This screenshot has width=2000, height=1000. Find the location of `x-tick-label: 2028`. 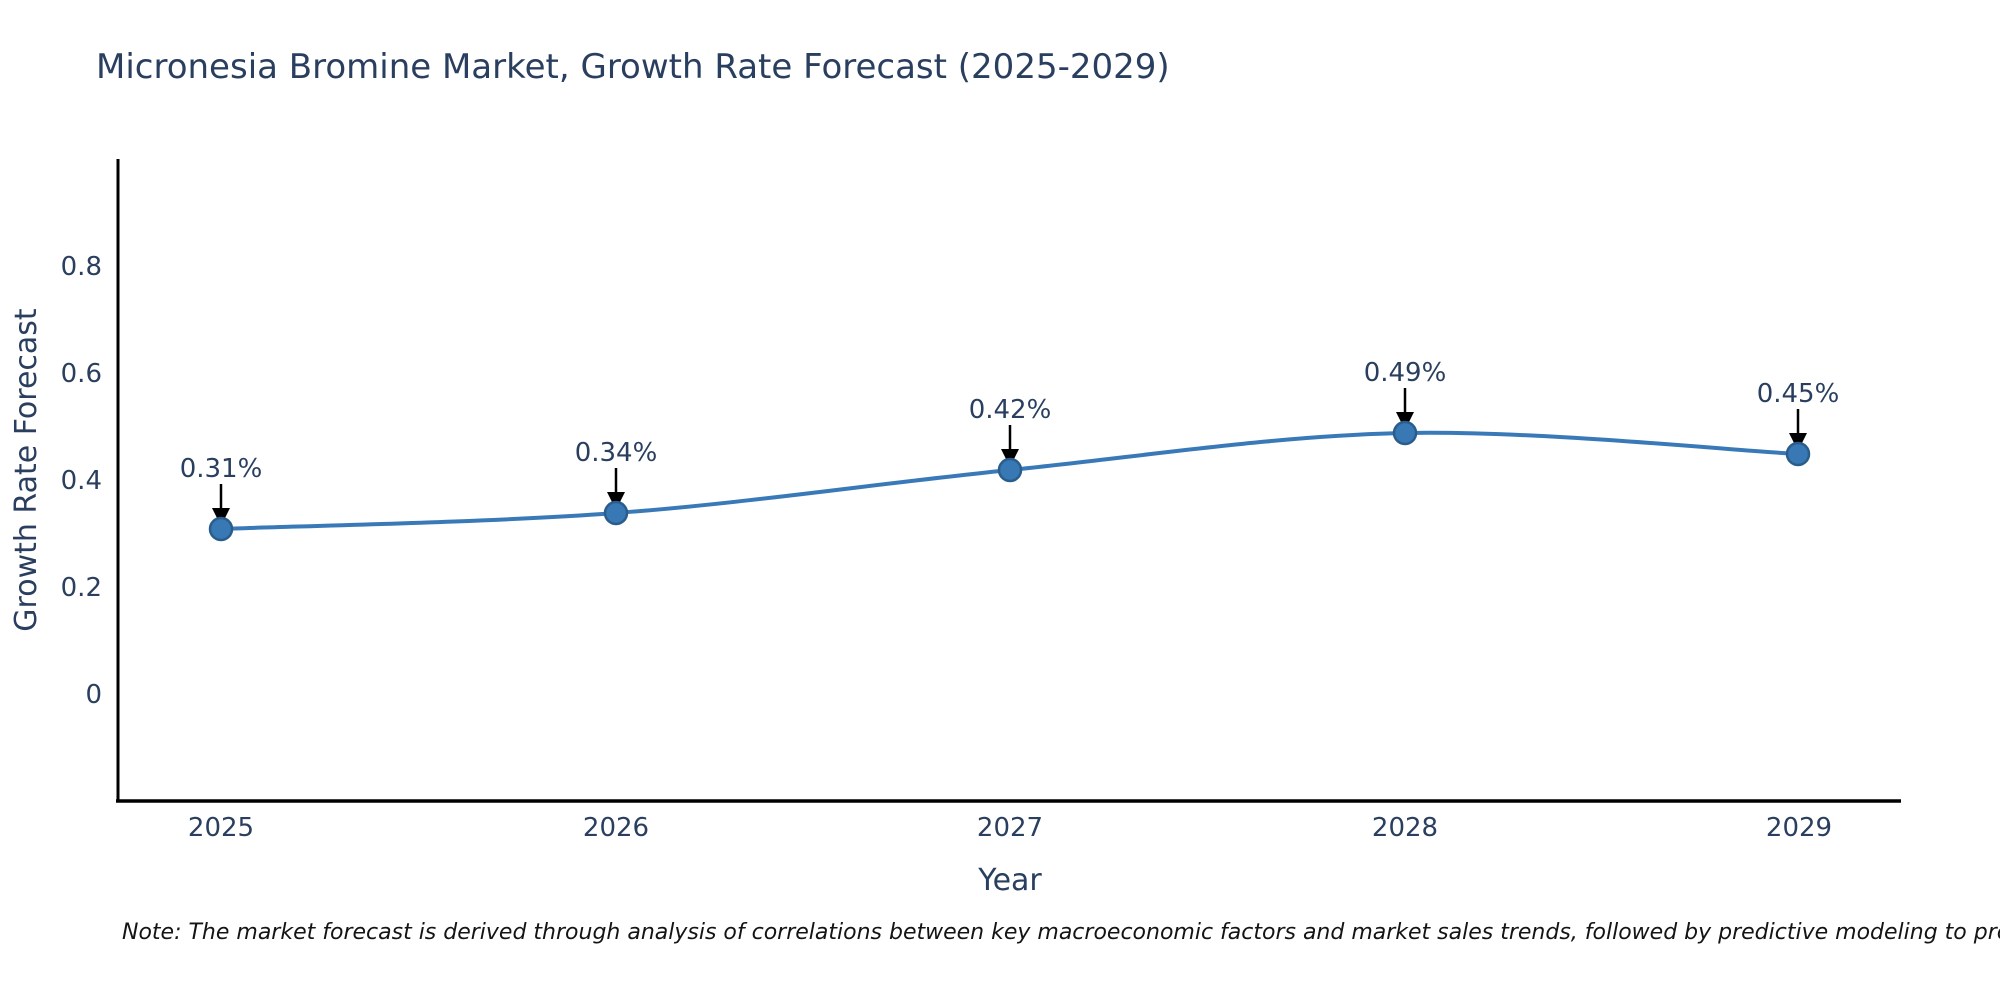

x-tick-label: 2028 is located at coordinates (1405, 828).